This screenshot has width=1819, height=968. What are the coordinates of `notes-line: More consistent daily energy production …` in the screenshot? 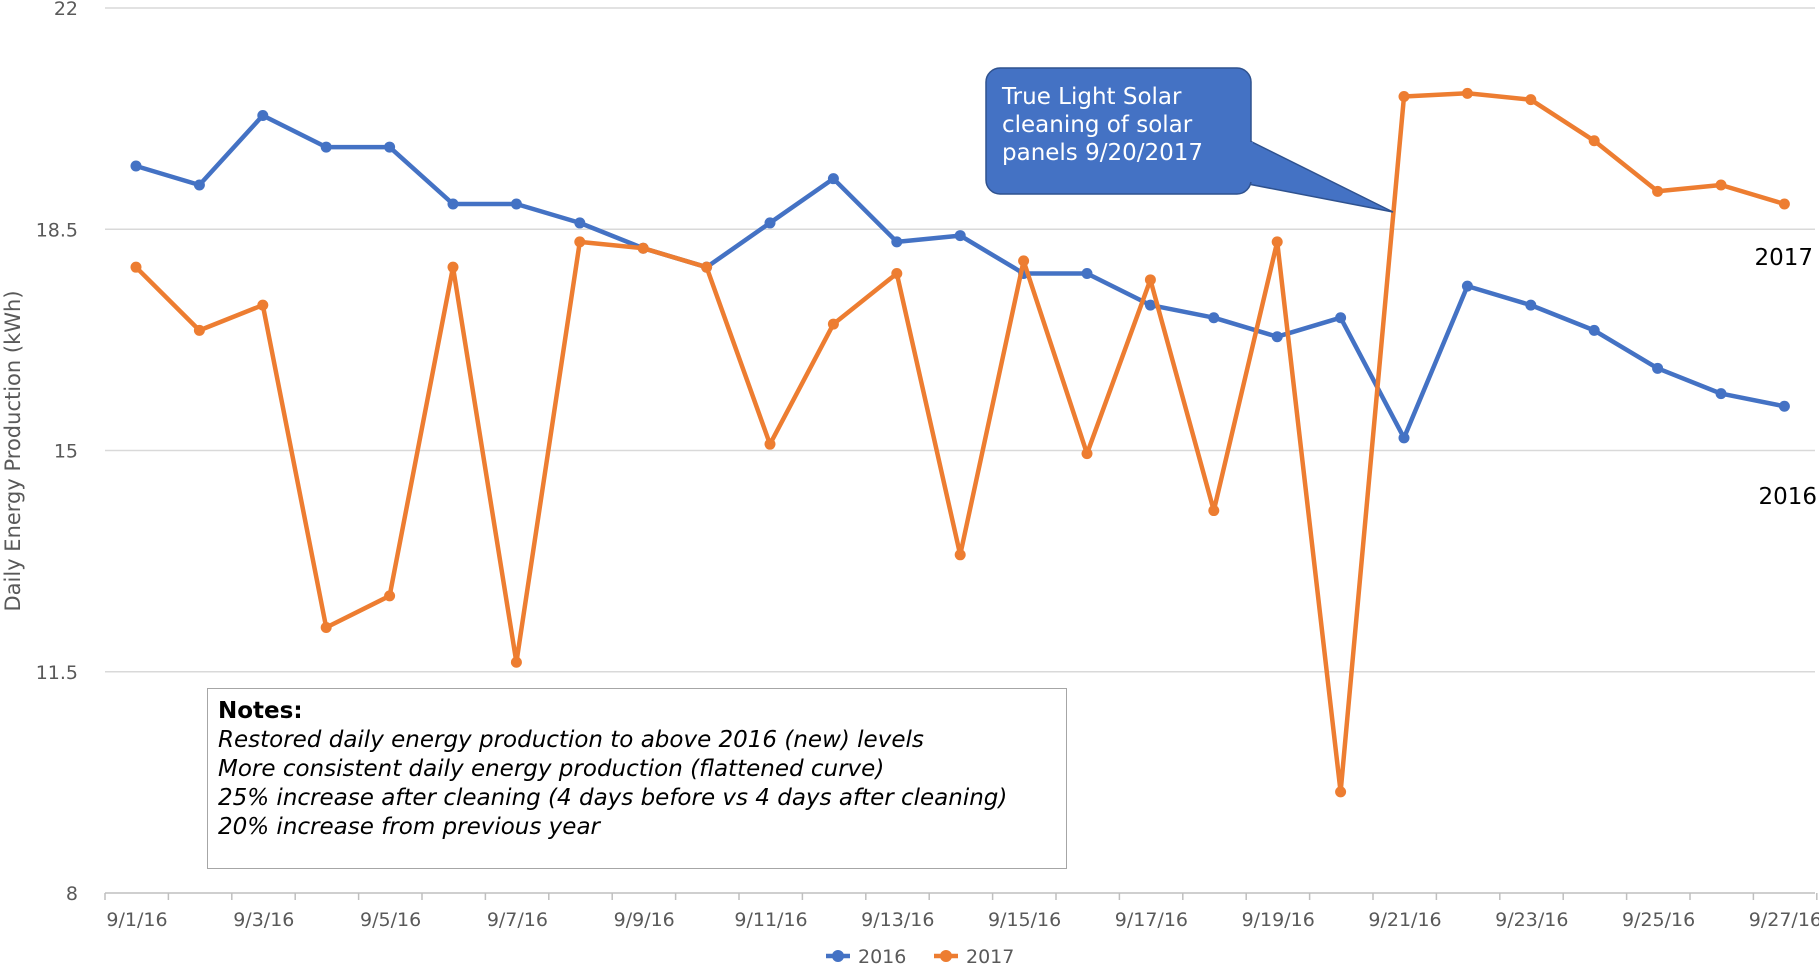 It's located at (551, 769).